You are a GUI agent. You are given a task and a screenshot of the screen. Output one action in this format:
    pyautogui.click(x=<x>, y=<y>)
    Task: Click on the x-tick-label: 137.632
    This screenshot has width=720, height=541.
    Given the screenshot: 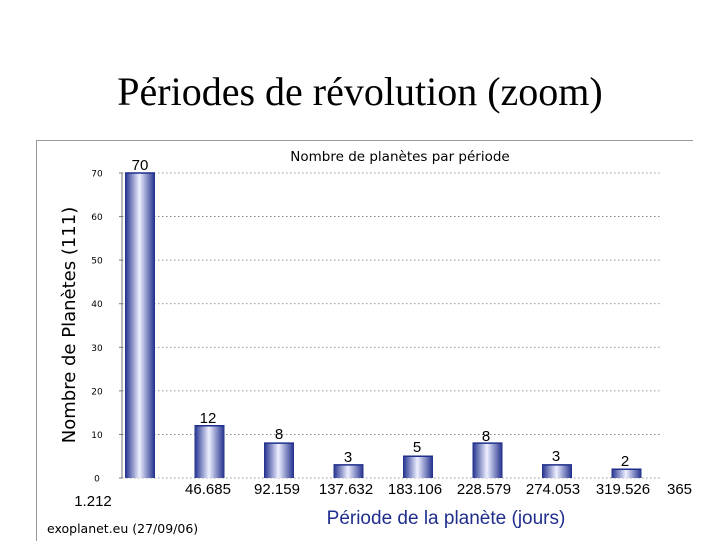 What is the action you would take?
    pyautogui.click(x=346, y=489)
    